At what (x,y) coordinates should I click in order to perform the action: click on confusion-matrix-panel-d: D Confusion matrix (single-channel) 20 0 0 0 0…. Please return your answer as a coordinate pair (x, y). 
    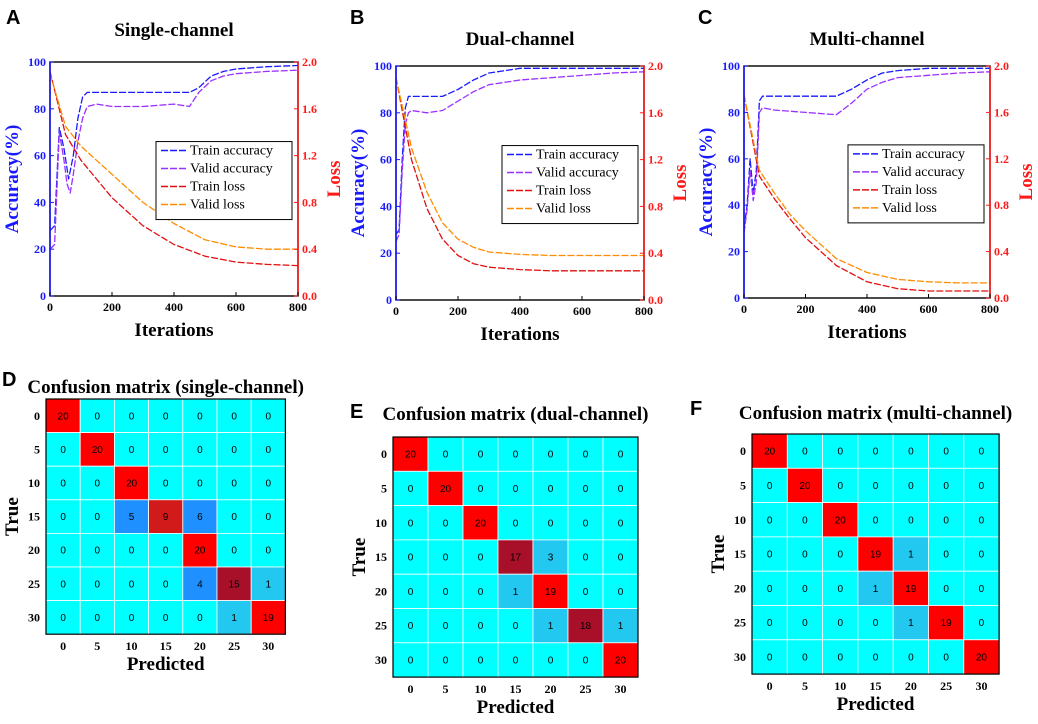
    Looking at the image, I should click on (153, 522).